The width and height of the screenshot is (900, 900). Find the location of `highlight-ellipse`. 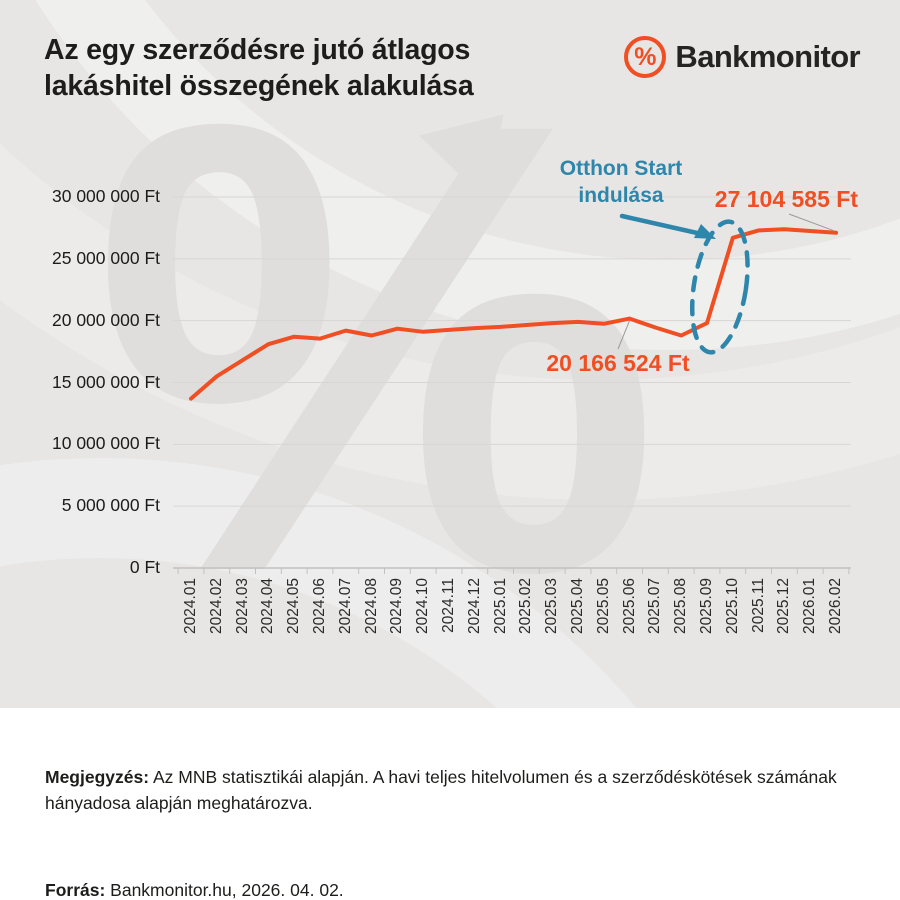

highlight-ellipse is located at coordinates (719, 287).